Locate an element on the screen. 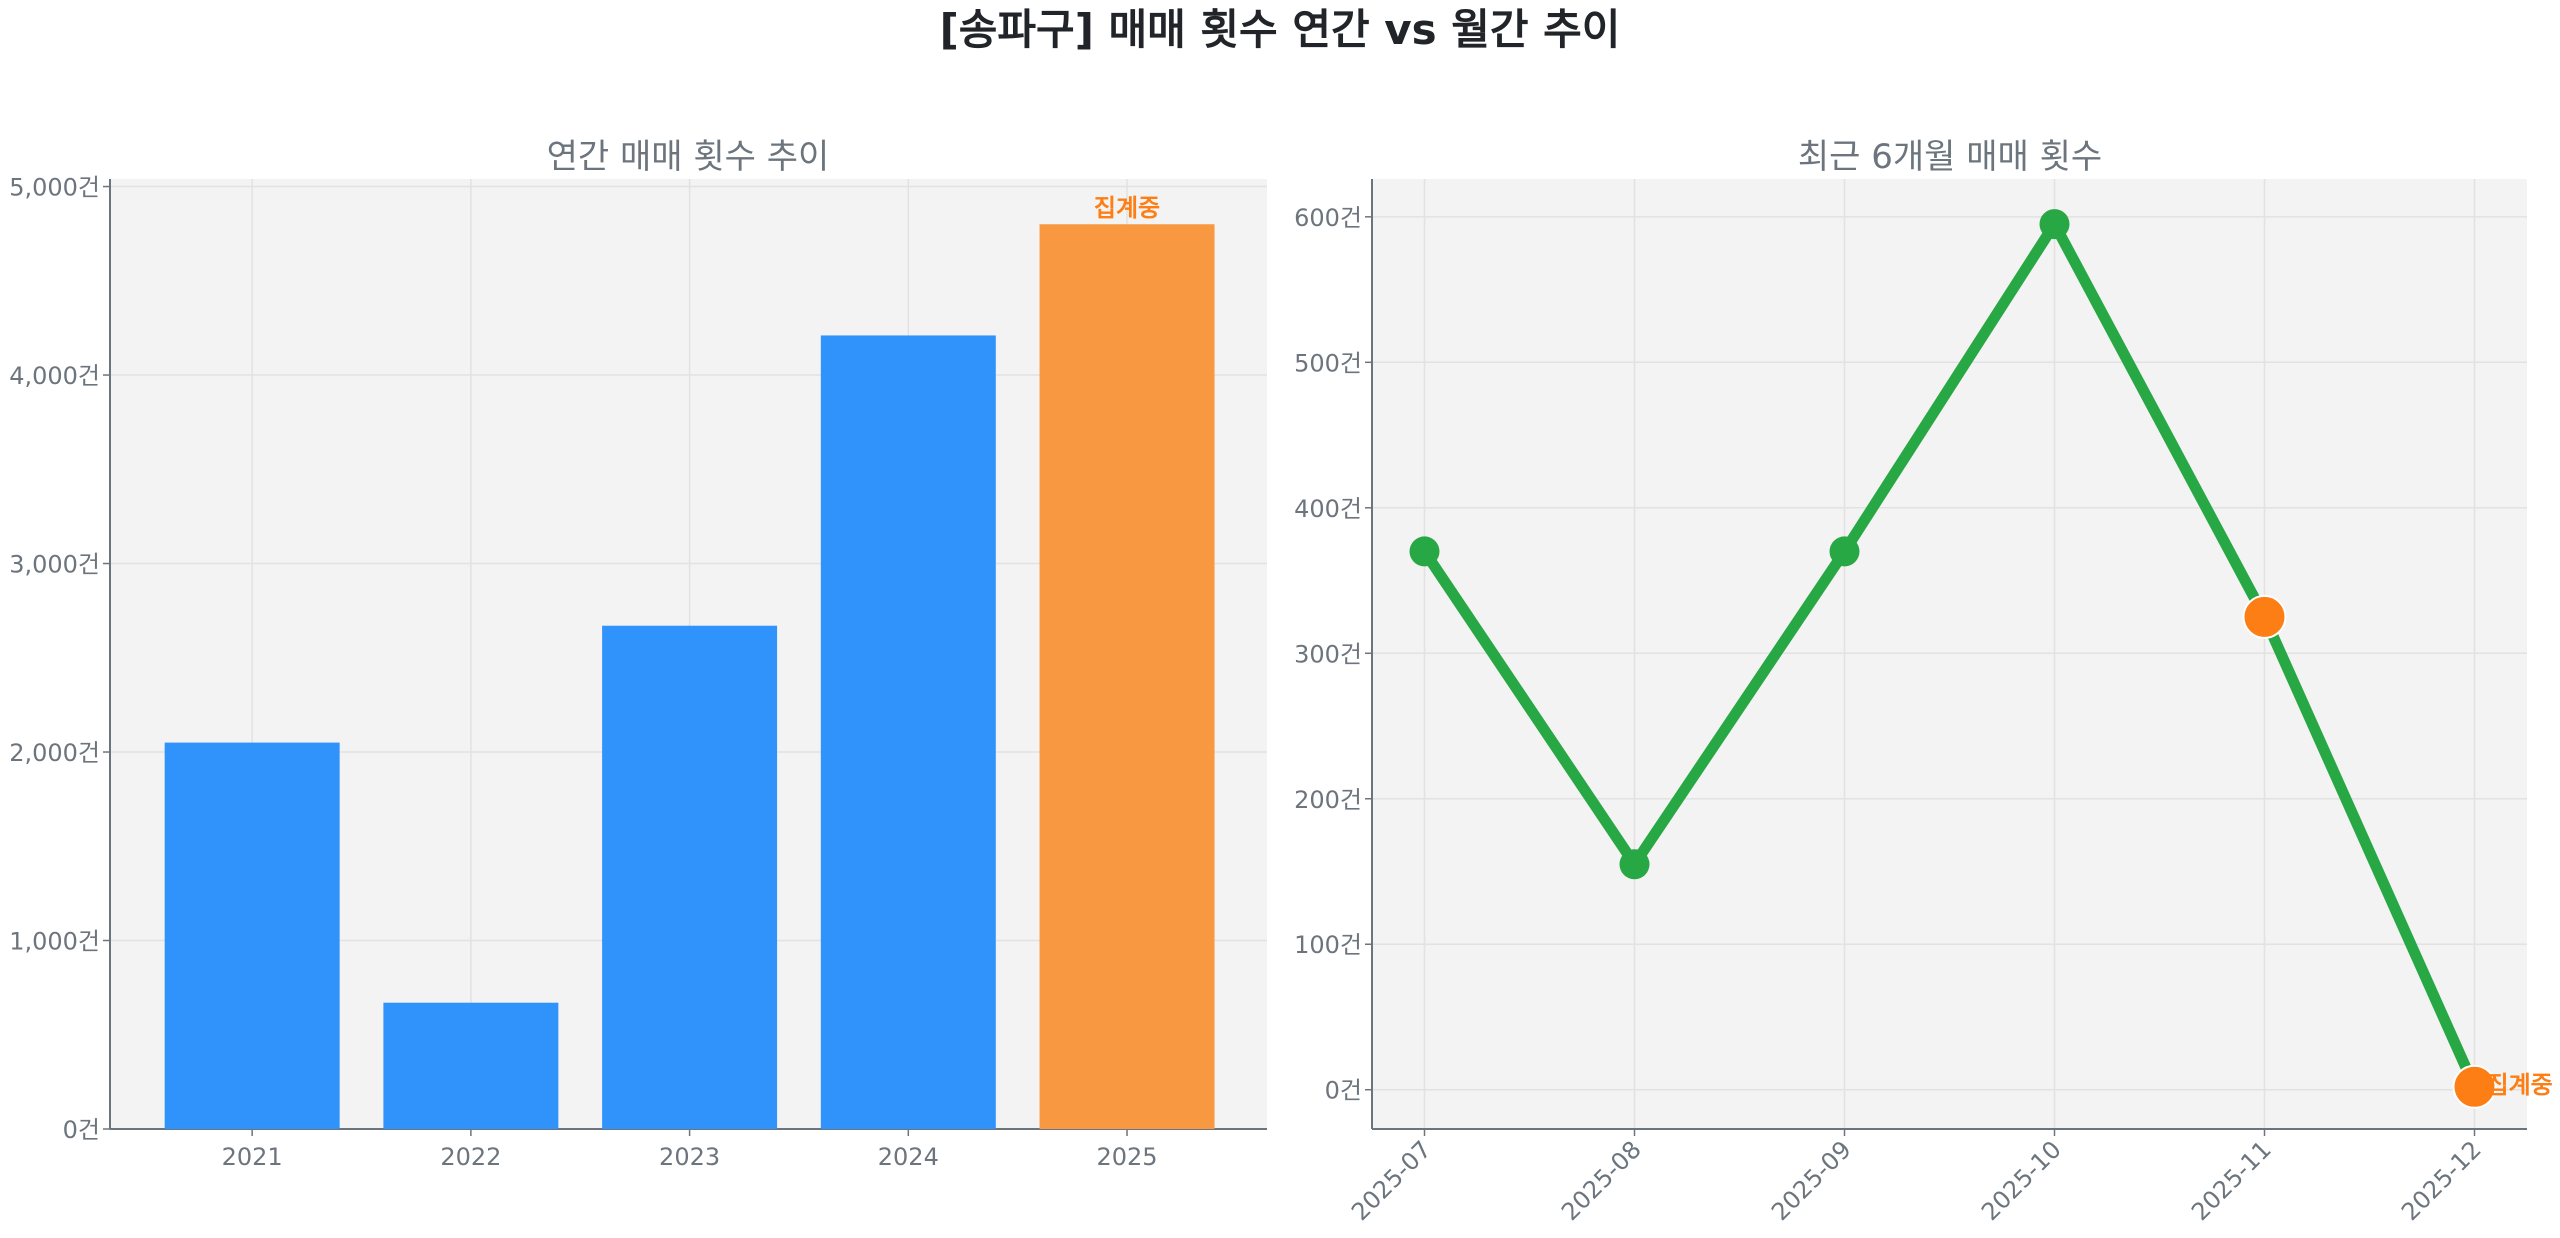  y-tick-label: 3,000건 is located at coordinates (54, 565).